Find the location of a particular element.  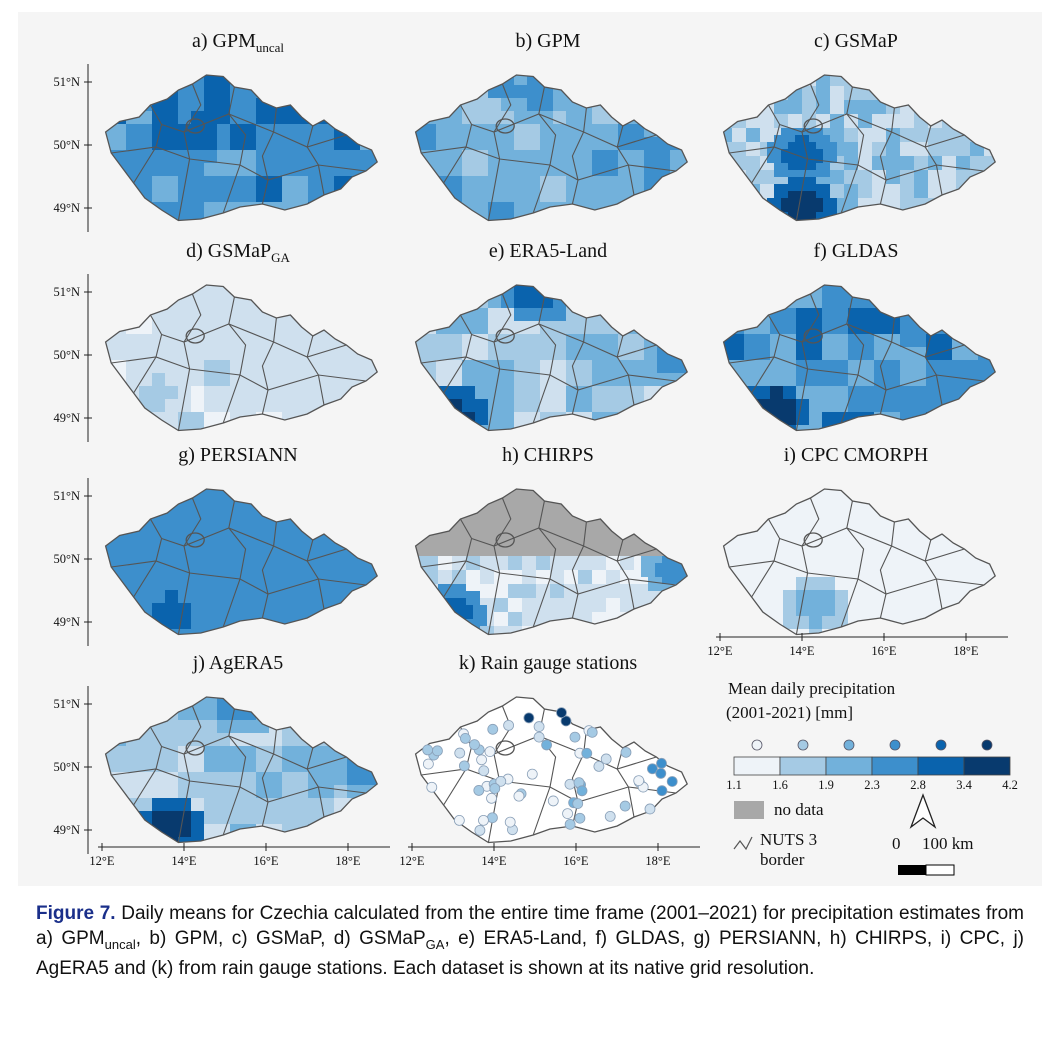

border-label-line2: border is located at coordinates (782, 859).